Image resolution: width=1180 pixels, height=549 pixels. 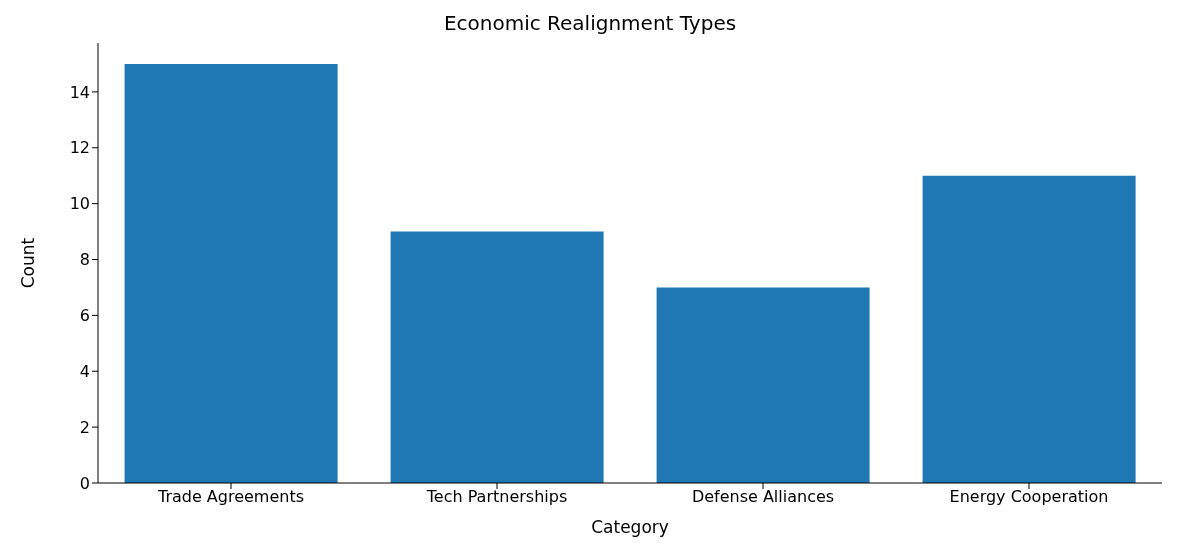 What do you see at coordinates (79, 204) in the screenshot?
I see `y-tick-label: 10` at bounding box center [79, 204].